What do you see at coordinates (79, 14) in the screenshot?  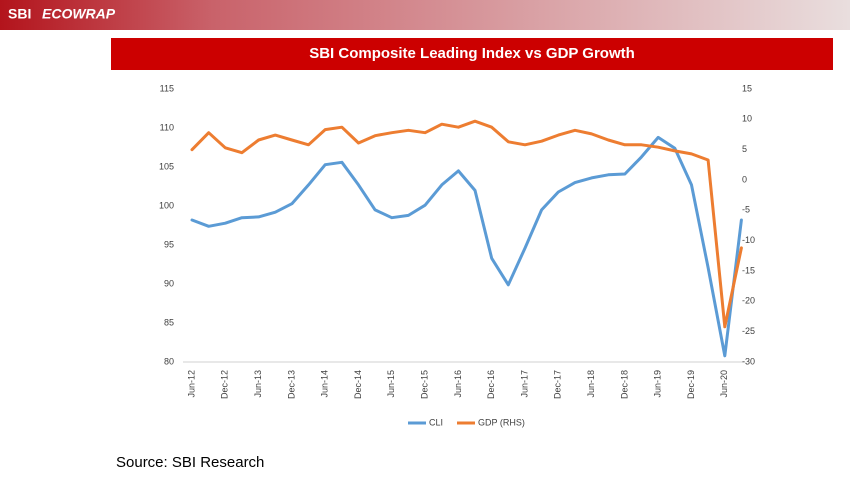 I see `product: ECOWRAP` at bounding box center [79, 14].